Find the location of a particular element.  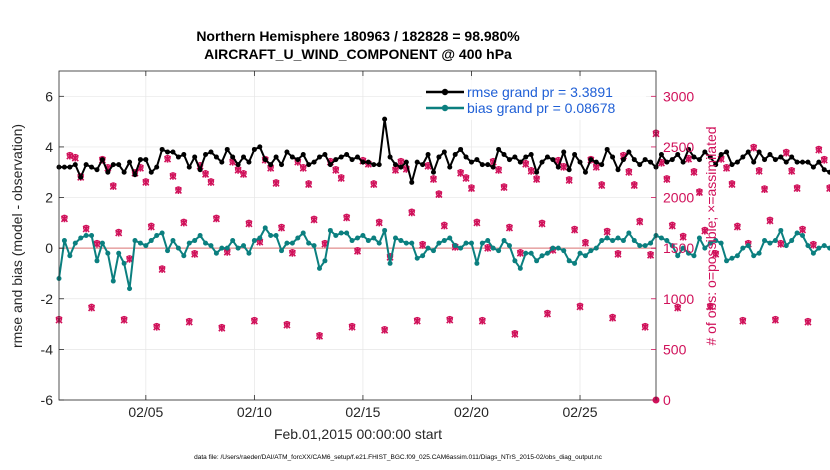

x-tick-label: 02/05 is located at coordinates (145, 412).